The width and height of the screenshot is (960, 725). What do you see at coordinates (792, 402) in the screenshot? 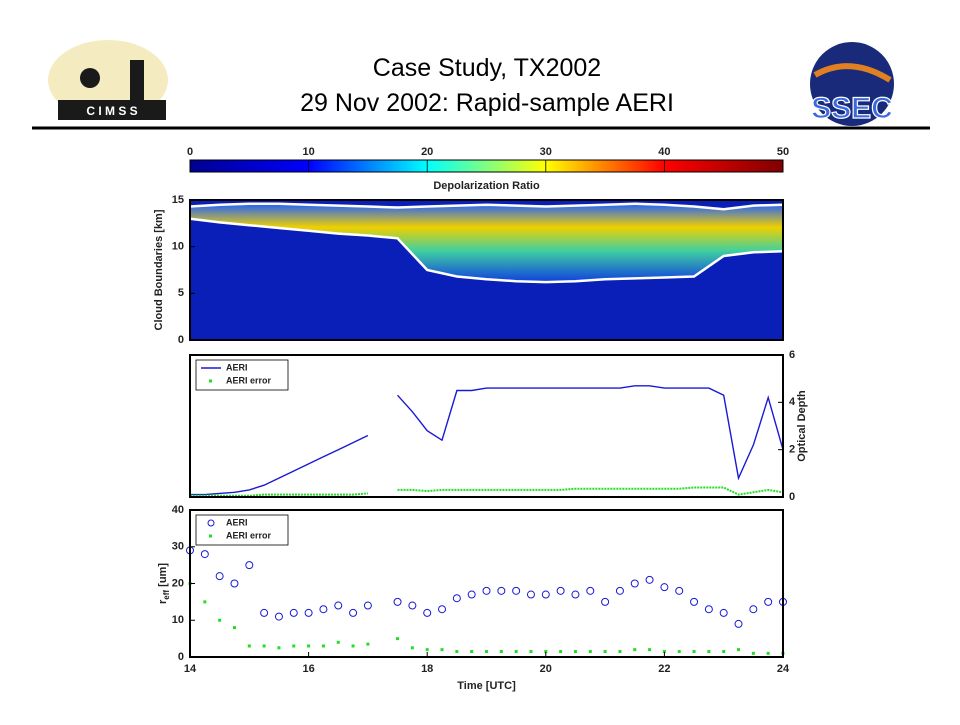
I see `y-tick-label: 4` at bounding box center [792, 402].